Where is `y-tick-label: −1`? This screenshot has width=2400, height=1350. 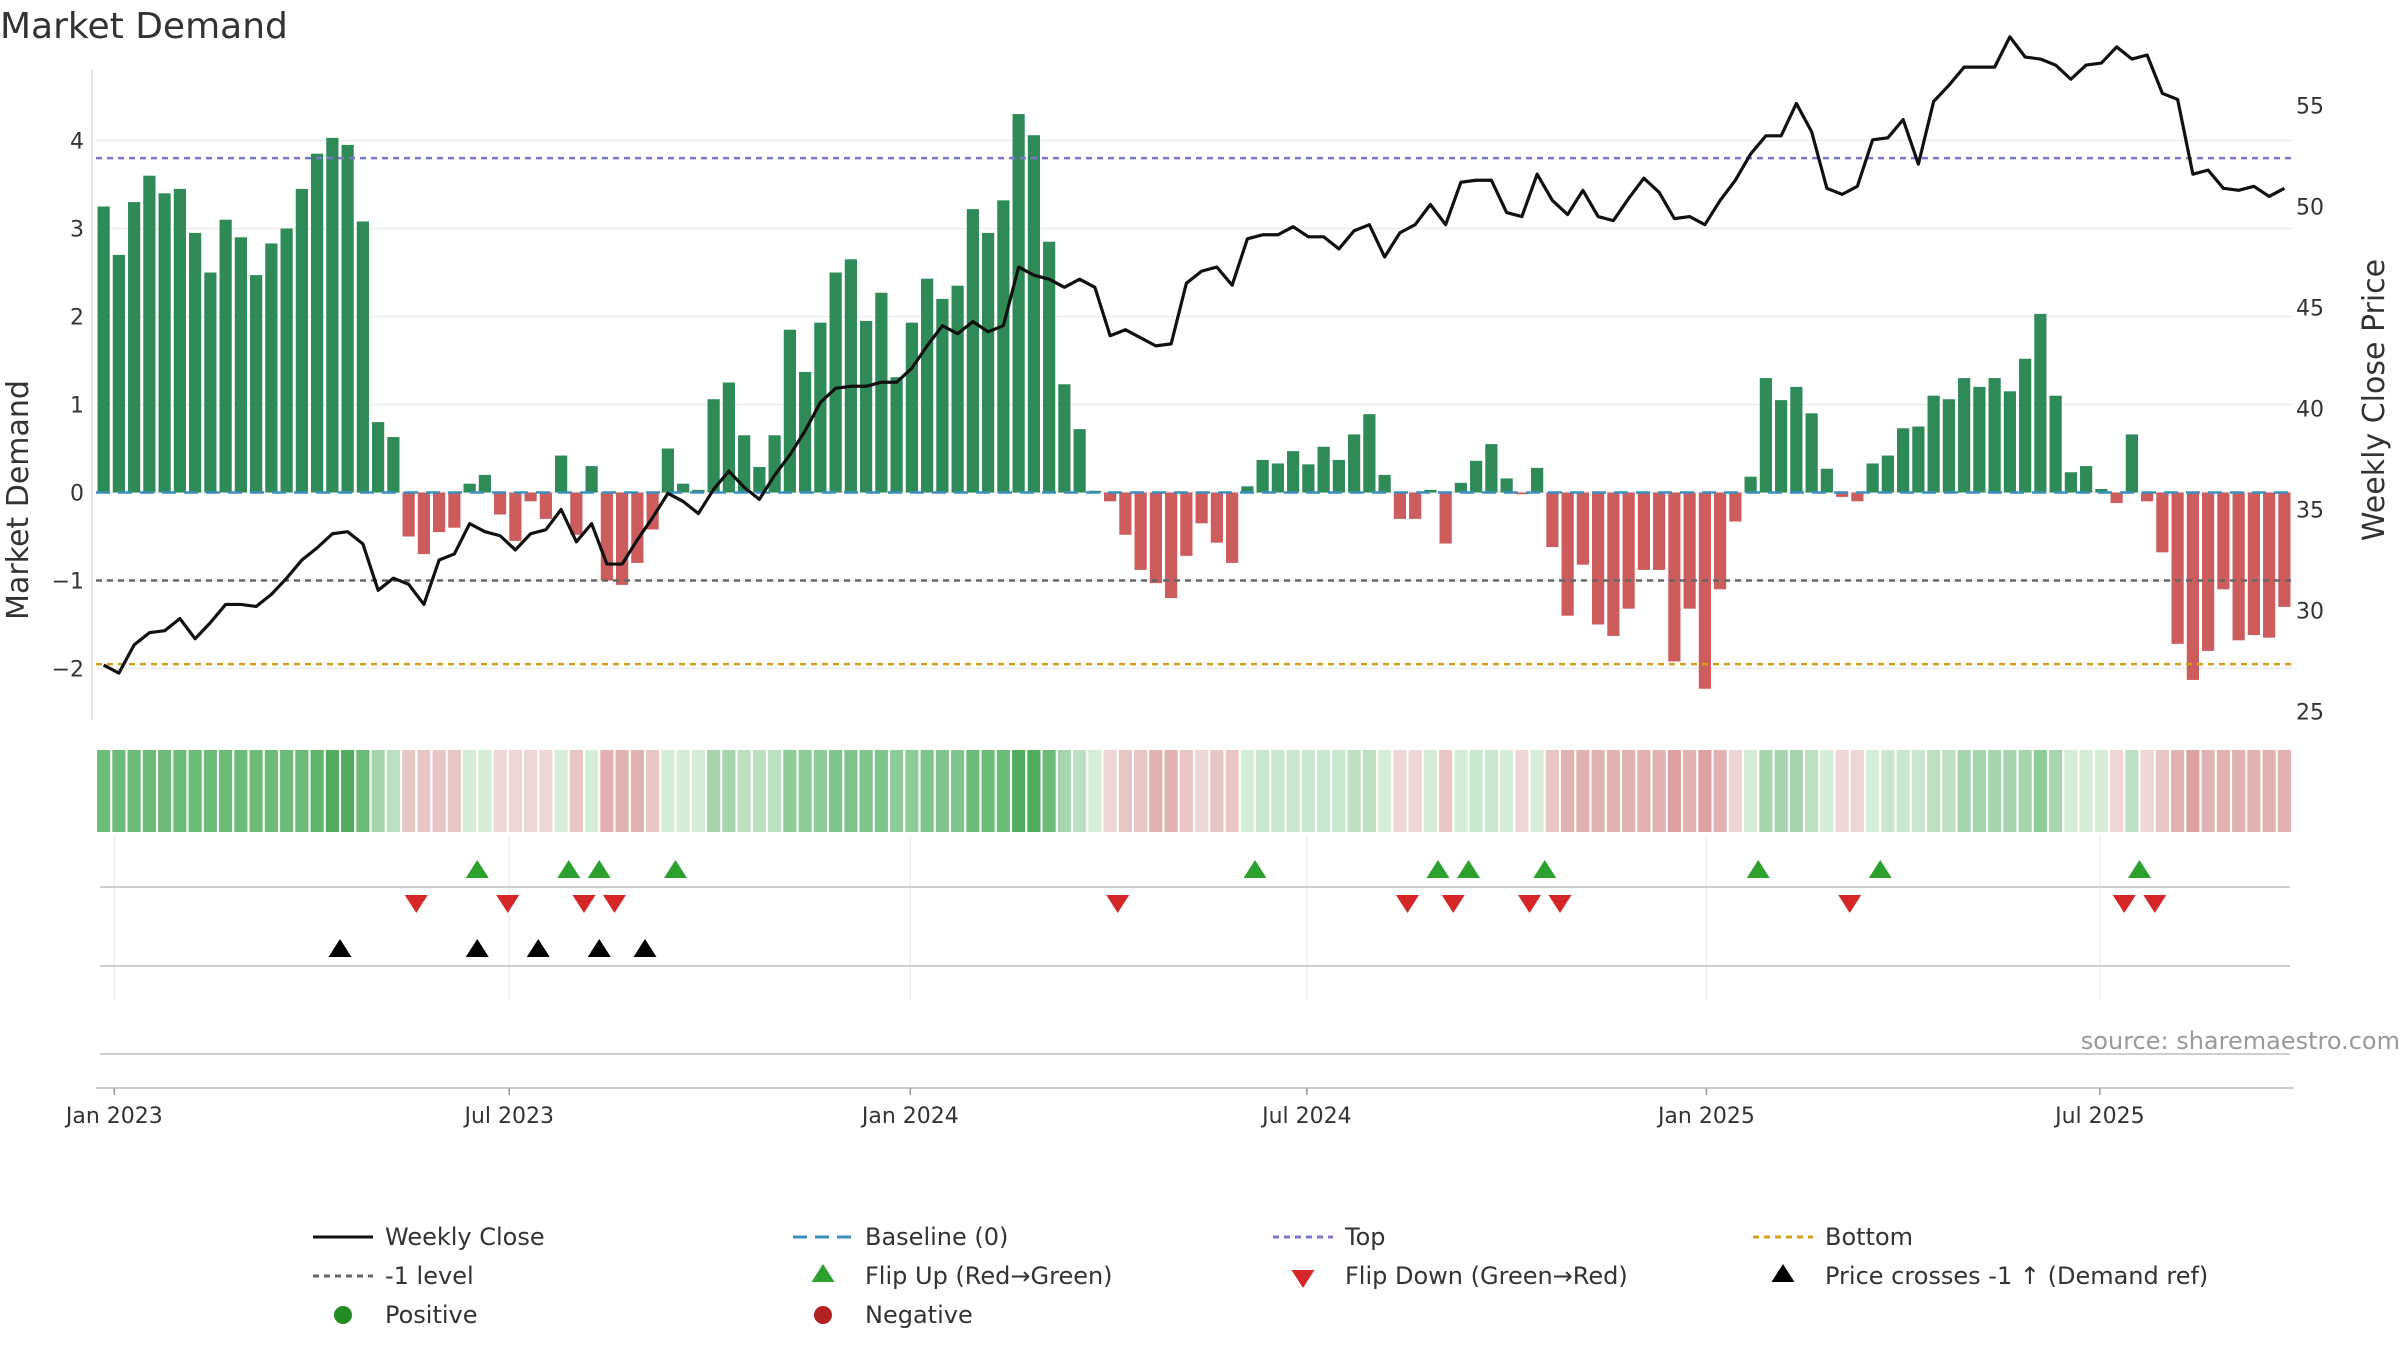 y-tick-label: −1 is located at coordinates (68, 582).